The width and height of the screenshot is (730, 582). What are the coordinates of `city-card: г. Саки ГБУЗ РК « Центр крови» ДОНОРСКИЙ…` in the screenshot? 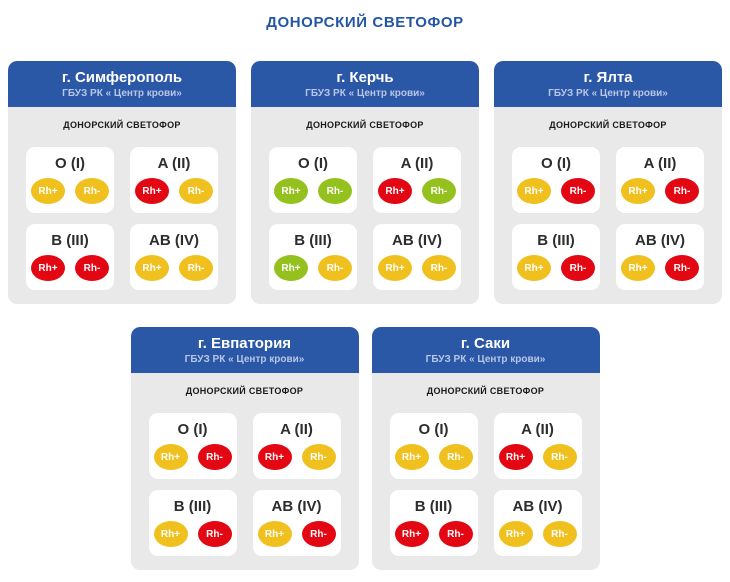 It's located at (485, 448).